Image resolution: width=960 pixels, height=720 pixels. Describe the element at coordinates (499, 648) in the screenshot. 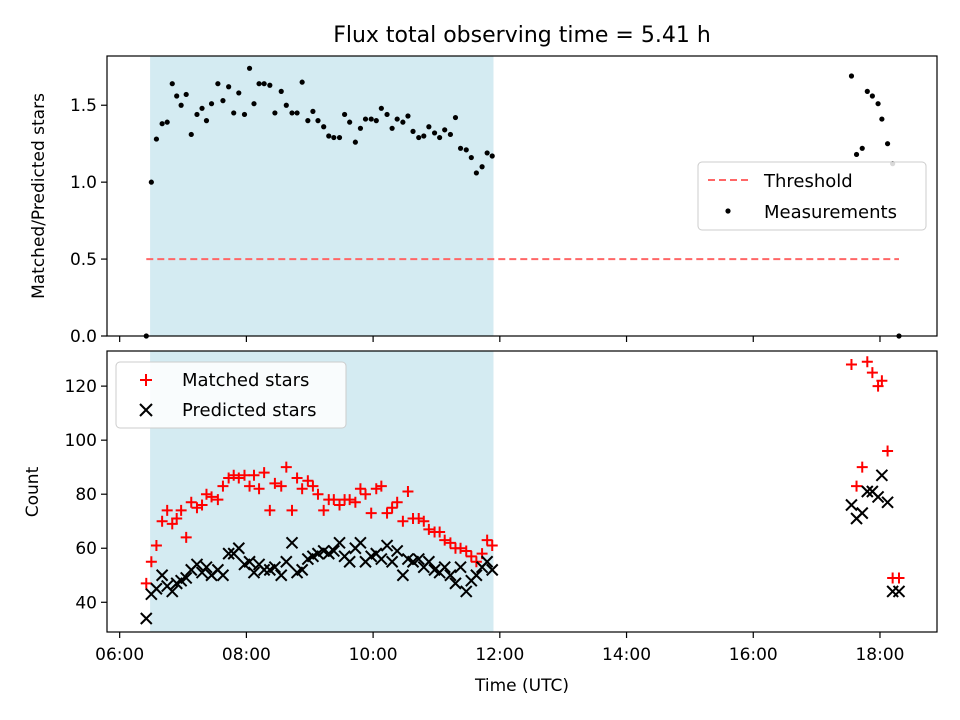

I see `x-ticks-bottom: 06:00 08:00 10:00 12:00 14:00 16:00 18:00` at that location.